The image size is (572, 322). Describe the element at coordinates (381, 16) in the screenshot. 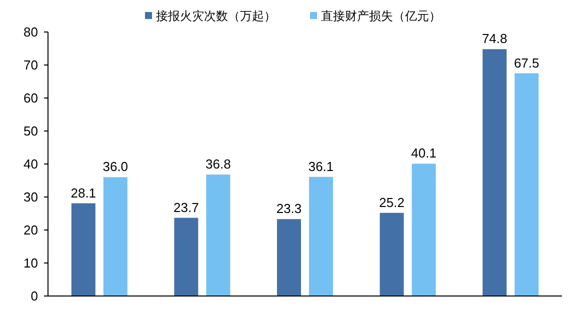

I see `legend-label: 直接财产损失（亿元）` at that location.